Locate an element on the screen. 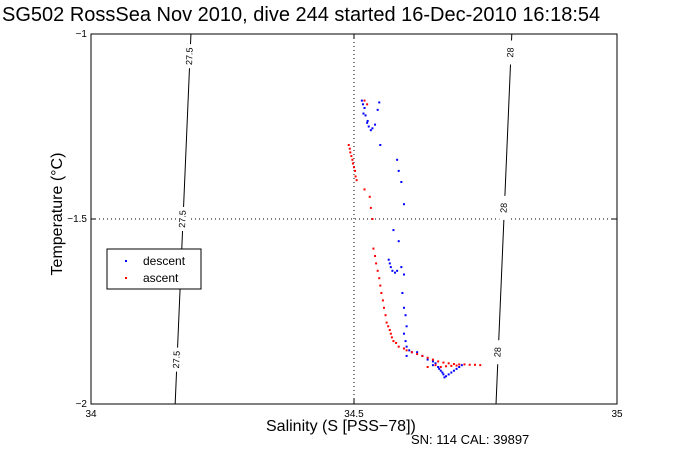 This screenshot has width=681, height=454. y-tick-label: −1.5 is located at coordinates (77, 219).